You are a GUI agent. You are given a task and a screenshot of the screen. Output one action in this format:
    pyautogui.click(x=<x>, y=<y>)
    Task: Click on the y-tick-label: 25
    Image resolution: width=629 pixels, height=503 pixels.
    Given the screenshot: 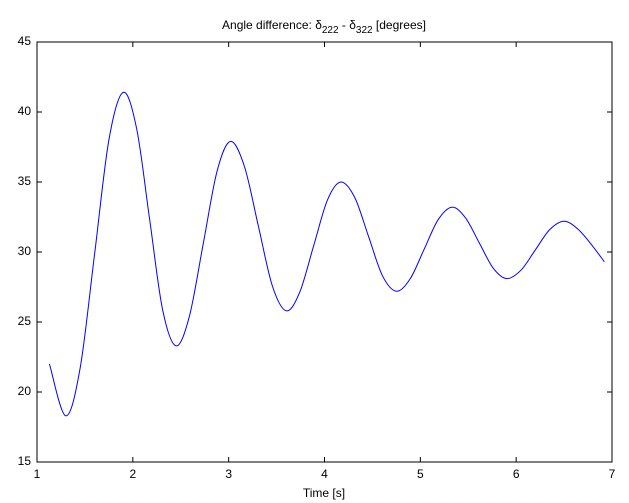 What is the action you would take?
    pyautogui.click(x=25, y=321)
    